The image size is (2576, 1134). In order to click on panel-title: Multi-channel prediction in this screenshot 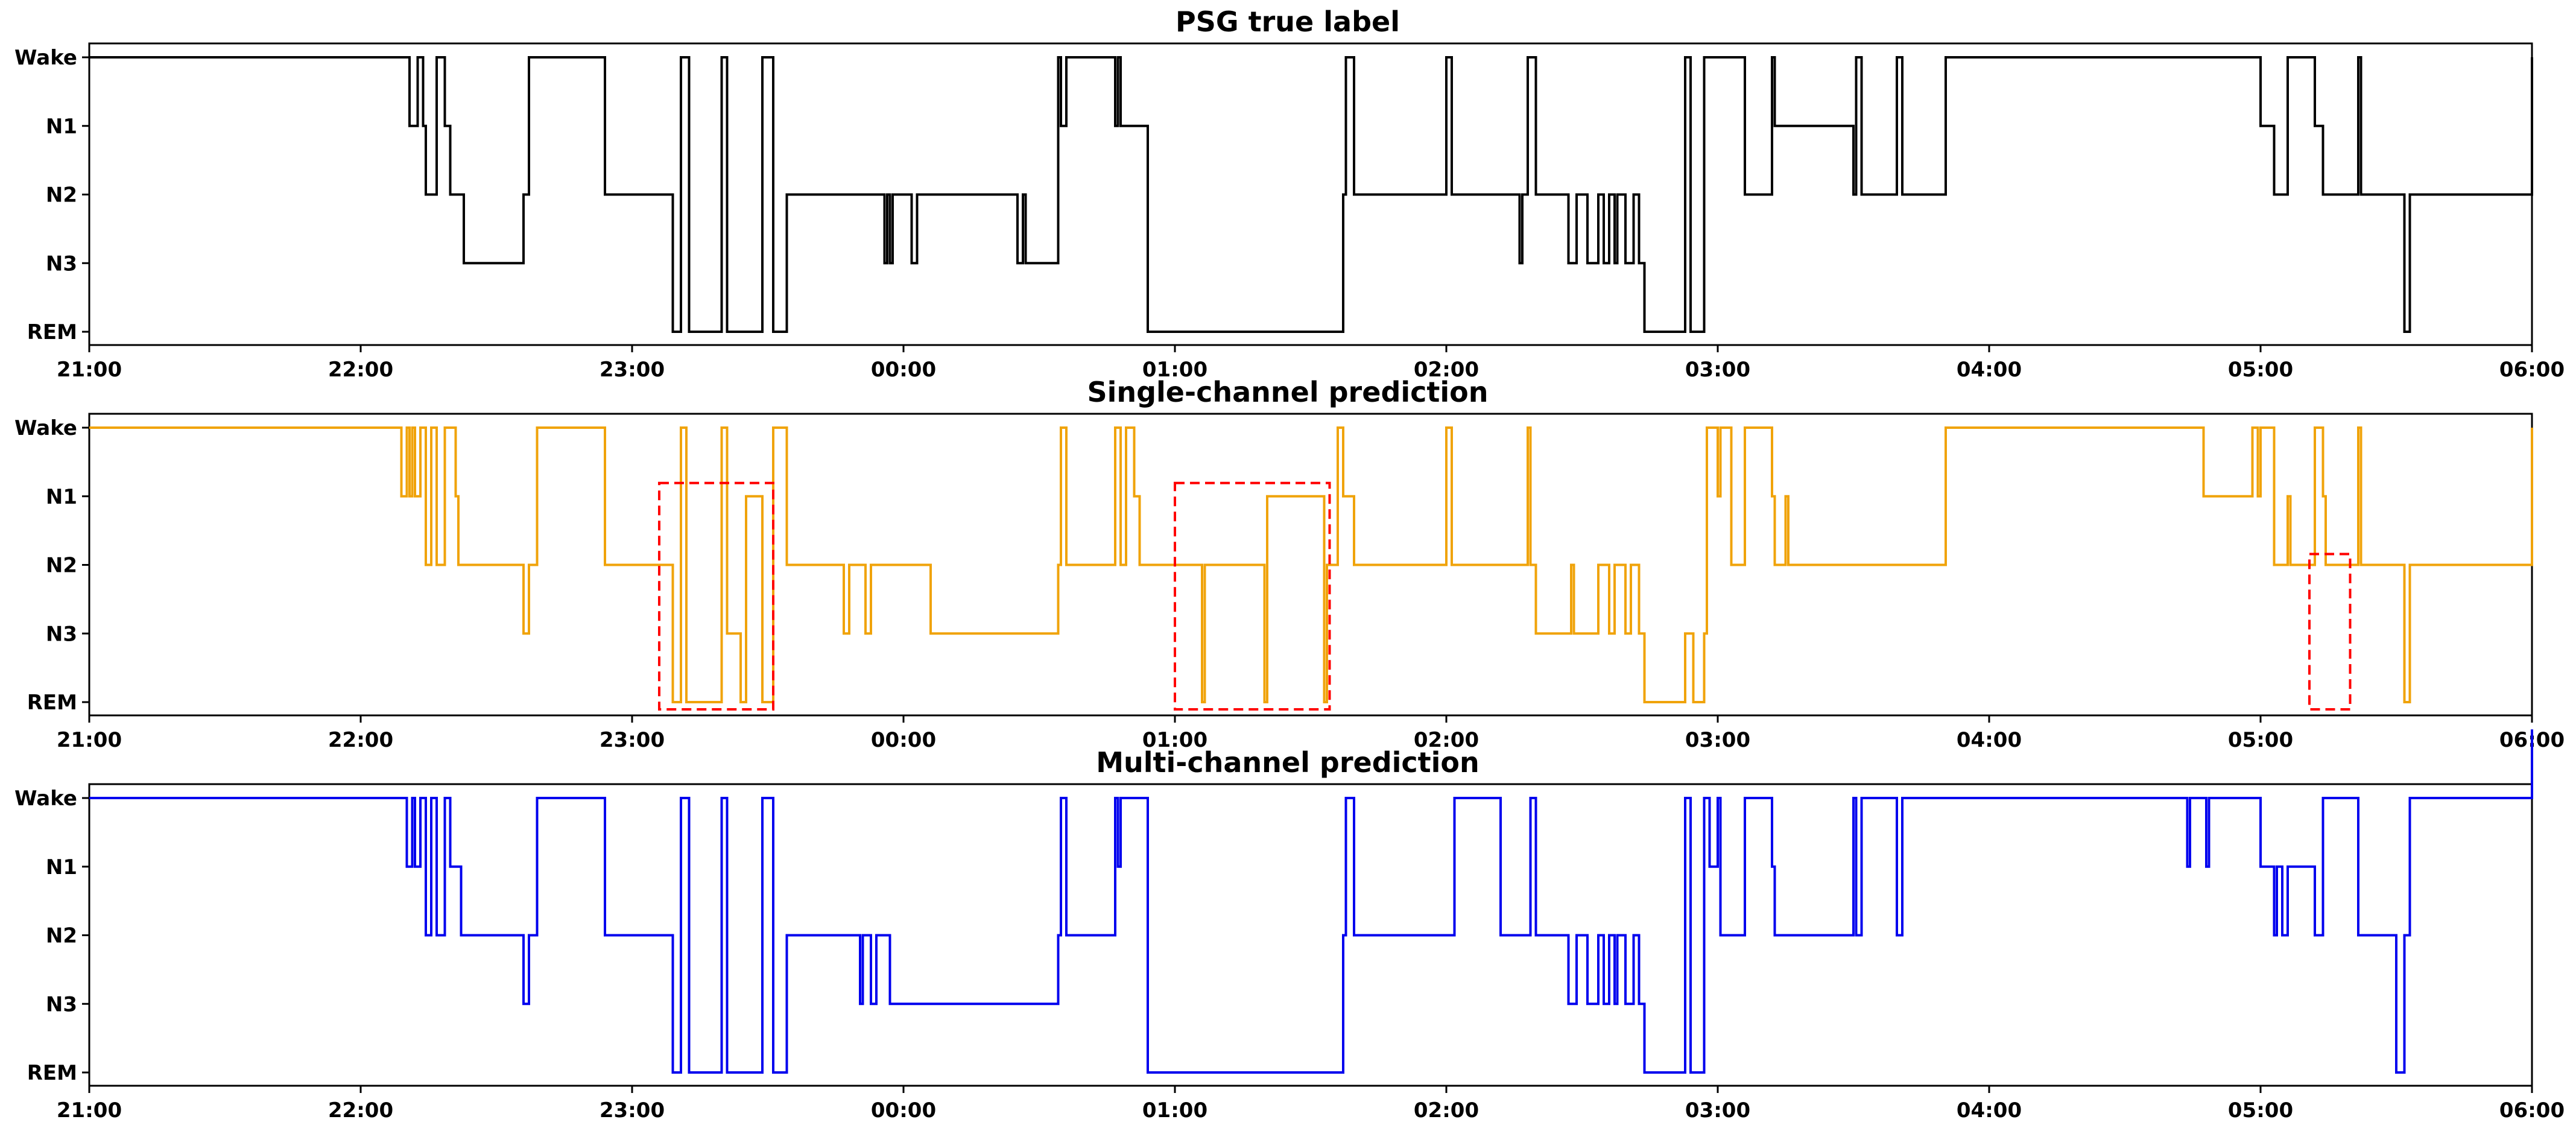, I will do `click(1287, 762)`.